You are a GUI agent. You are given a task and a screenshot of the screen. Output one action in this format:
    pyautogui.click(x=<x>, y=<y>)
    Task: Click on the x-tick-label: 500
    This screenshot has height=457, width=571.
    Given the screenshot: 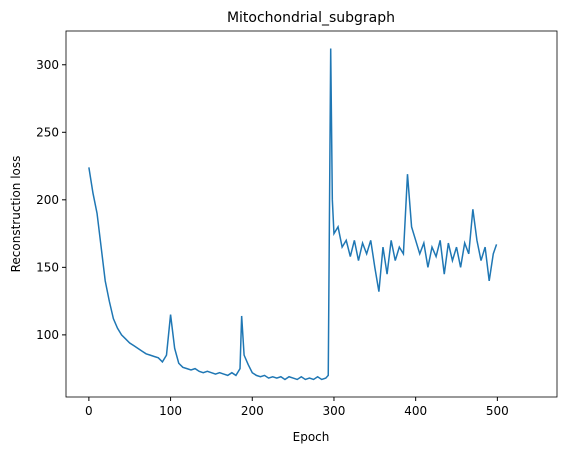 What is the action you would take?
    pyautogui.click(x=497, y=411)
    